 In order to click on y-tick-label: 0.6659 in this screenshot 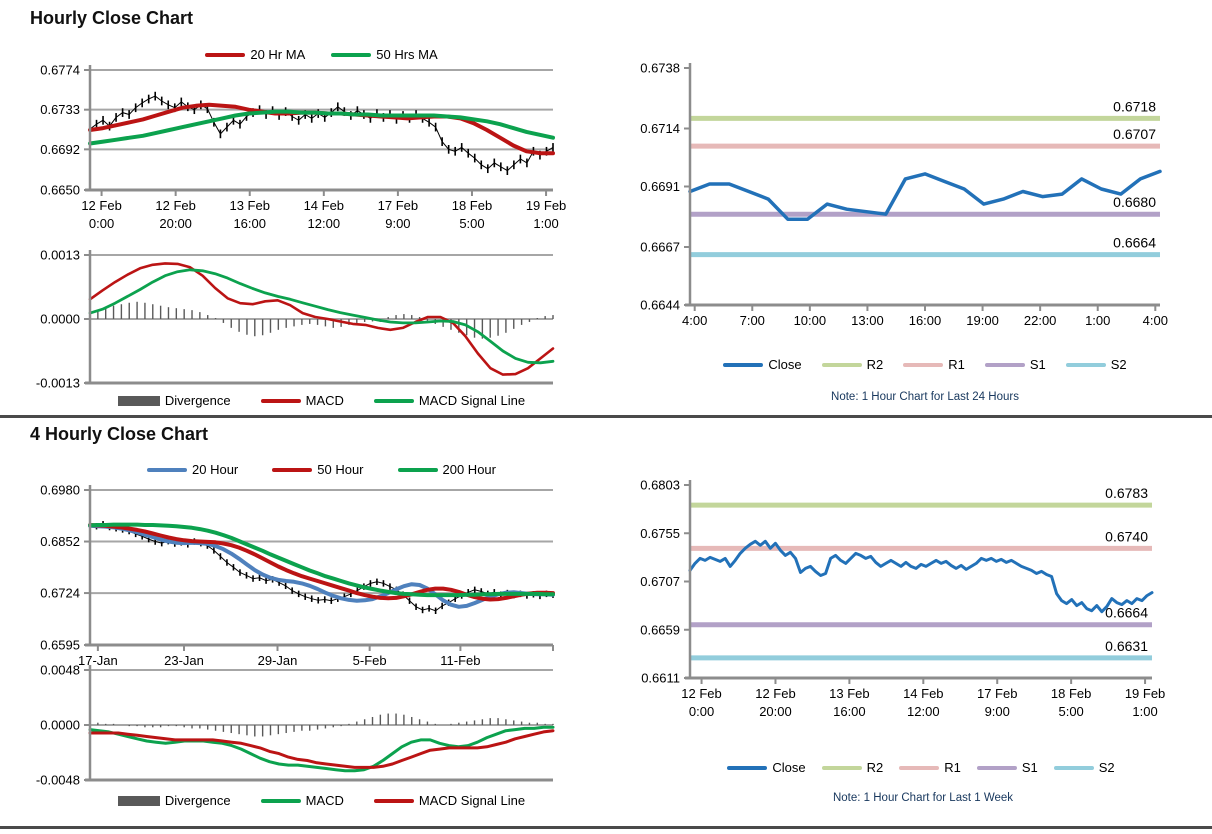, I will do `click(660, 629)`.